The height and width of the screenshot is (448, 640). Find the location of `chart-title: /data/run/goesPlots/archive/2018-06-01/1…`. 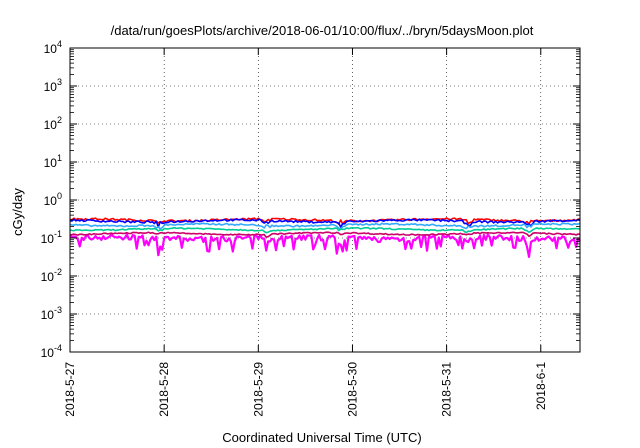

chart-title: /data/run/goesPlots/archive/2018-06-01/1… is located at coordinates (322, 30).